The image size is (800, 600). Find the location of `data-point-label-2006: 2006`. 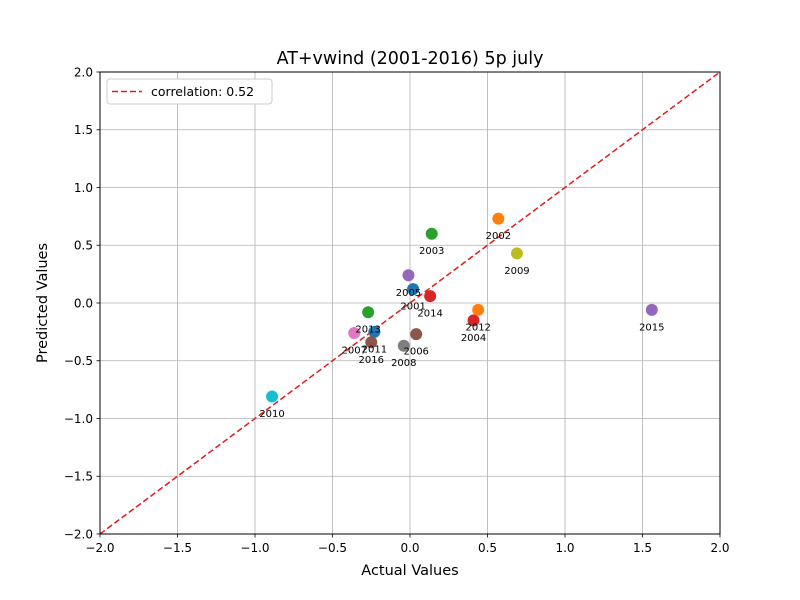

data-point-label-2006: 2006 is located at coordinates (415, 352).